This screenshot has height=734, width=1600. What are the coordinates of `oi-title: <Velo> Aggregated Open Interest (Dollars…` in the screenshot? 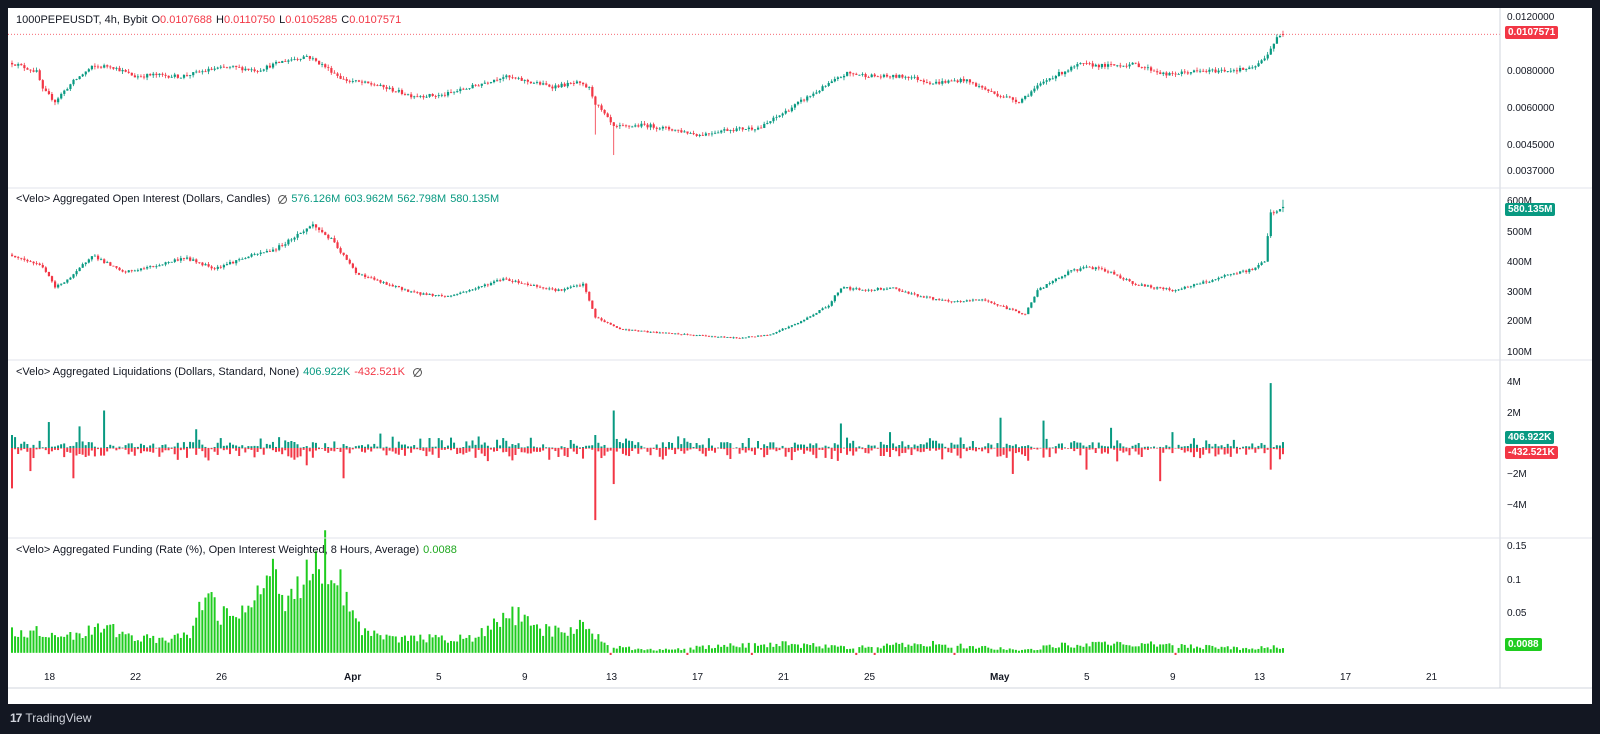 It's located at (143, 199).